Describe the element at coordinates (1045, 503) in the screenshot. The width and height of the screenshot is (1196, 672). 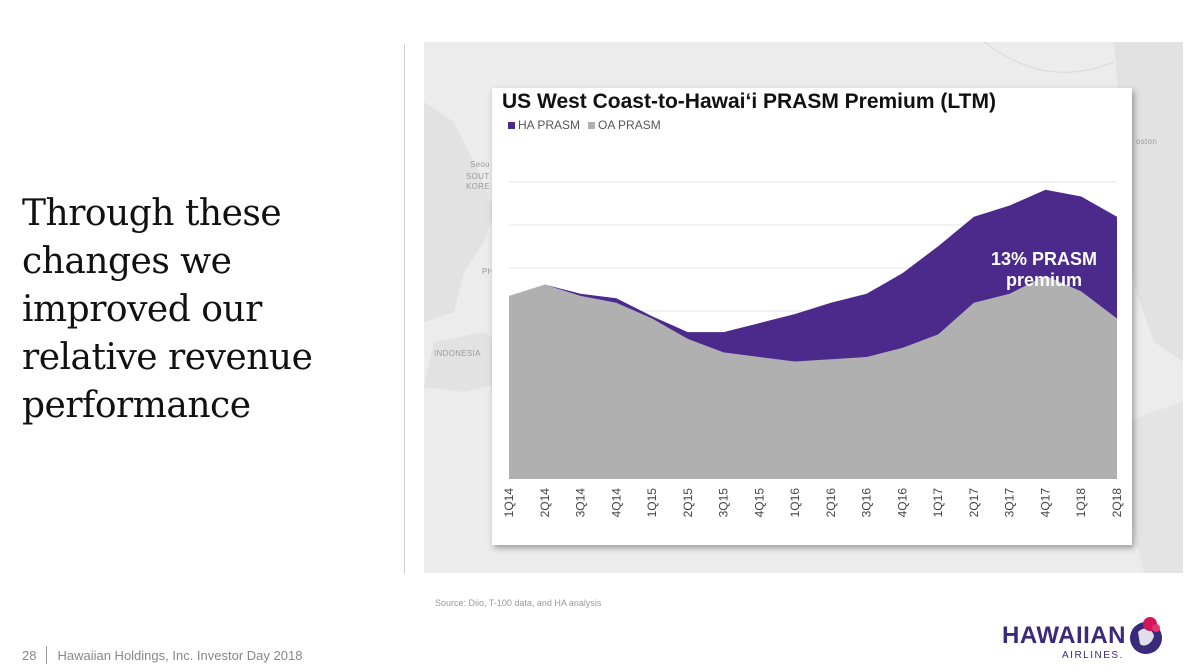
I see `x-tick-label: 4Q17` at that location.